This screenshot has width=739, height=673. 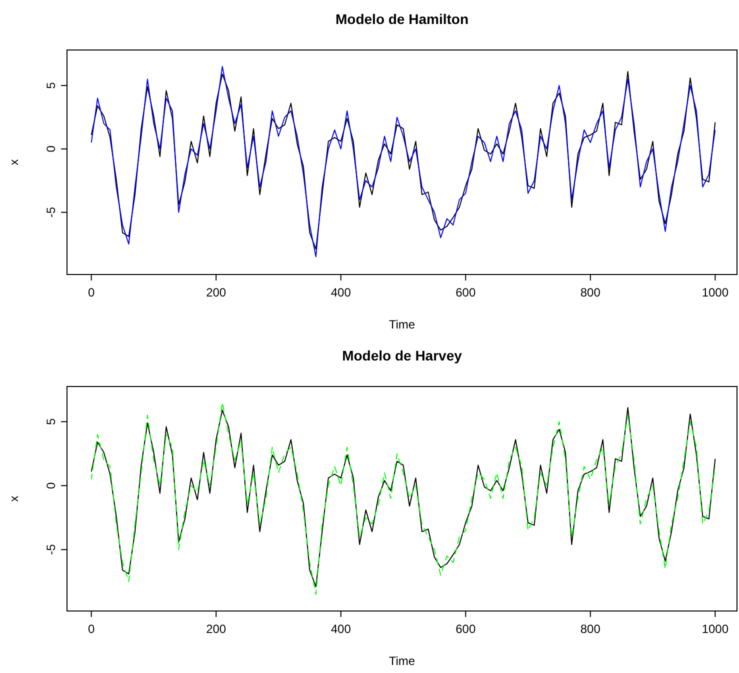 I want to click on chart-title: Modelo de Harvey, so click(x=402, y=356).